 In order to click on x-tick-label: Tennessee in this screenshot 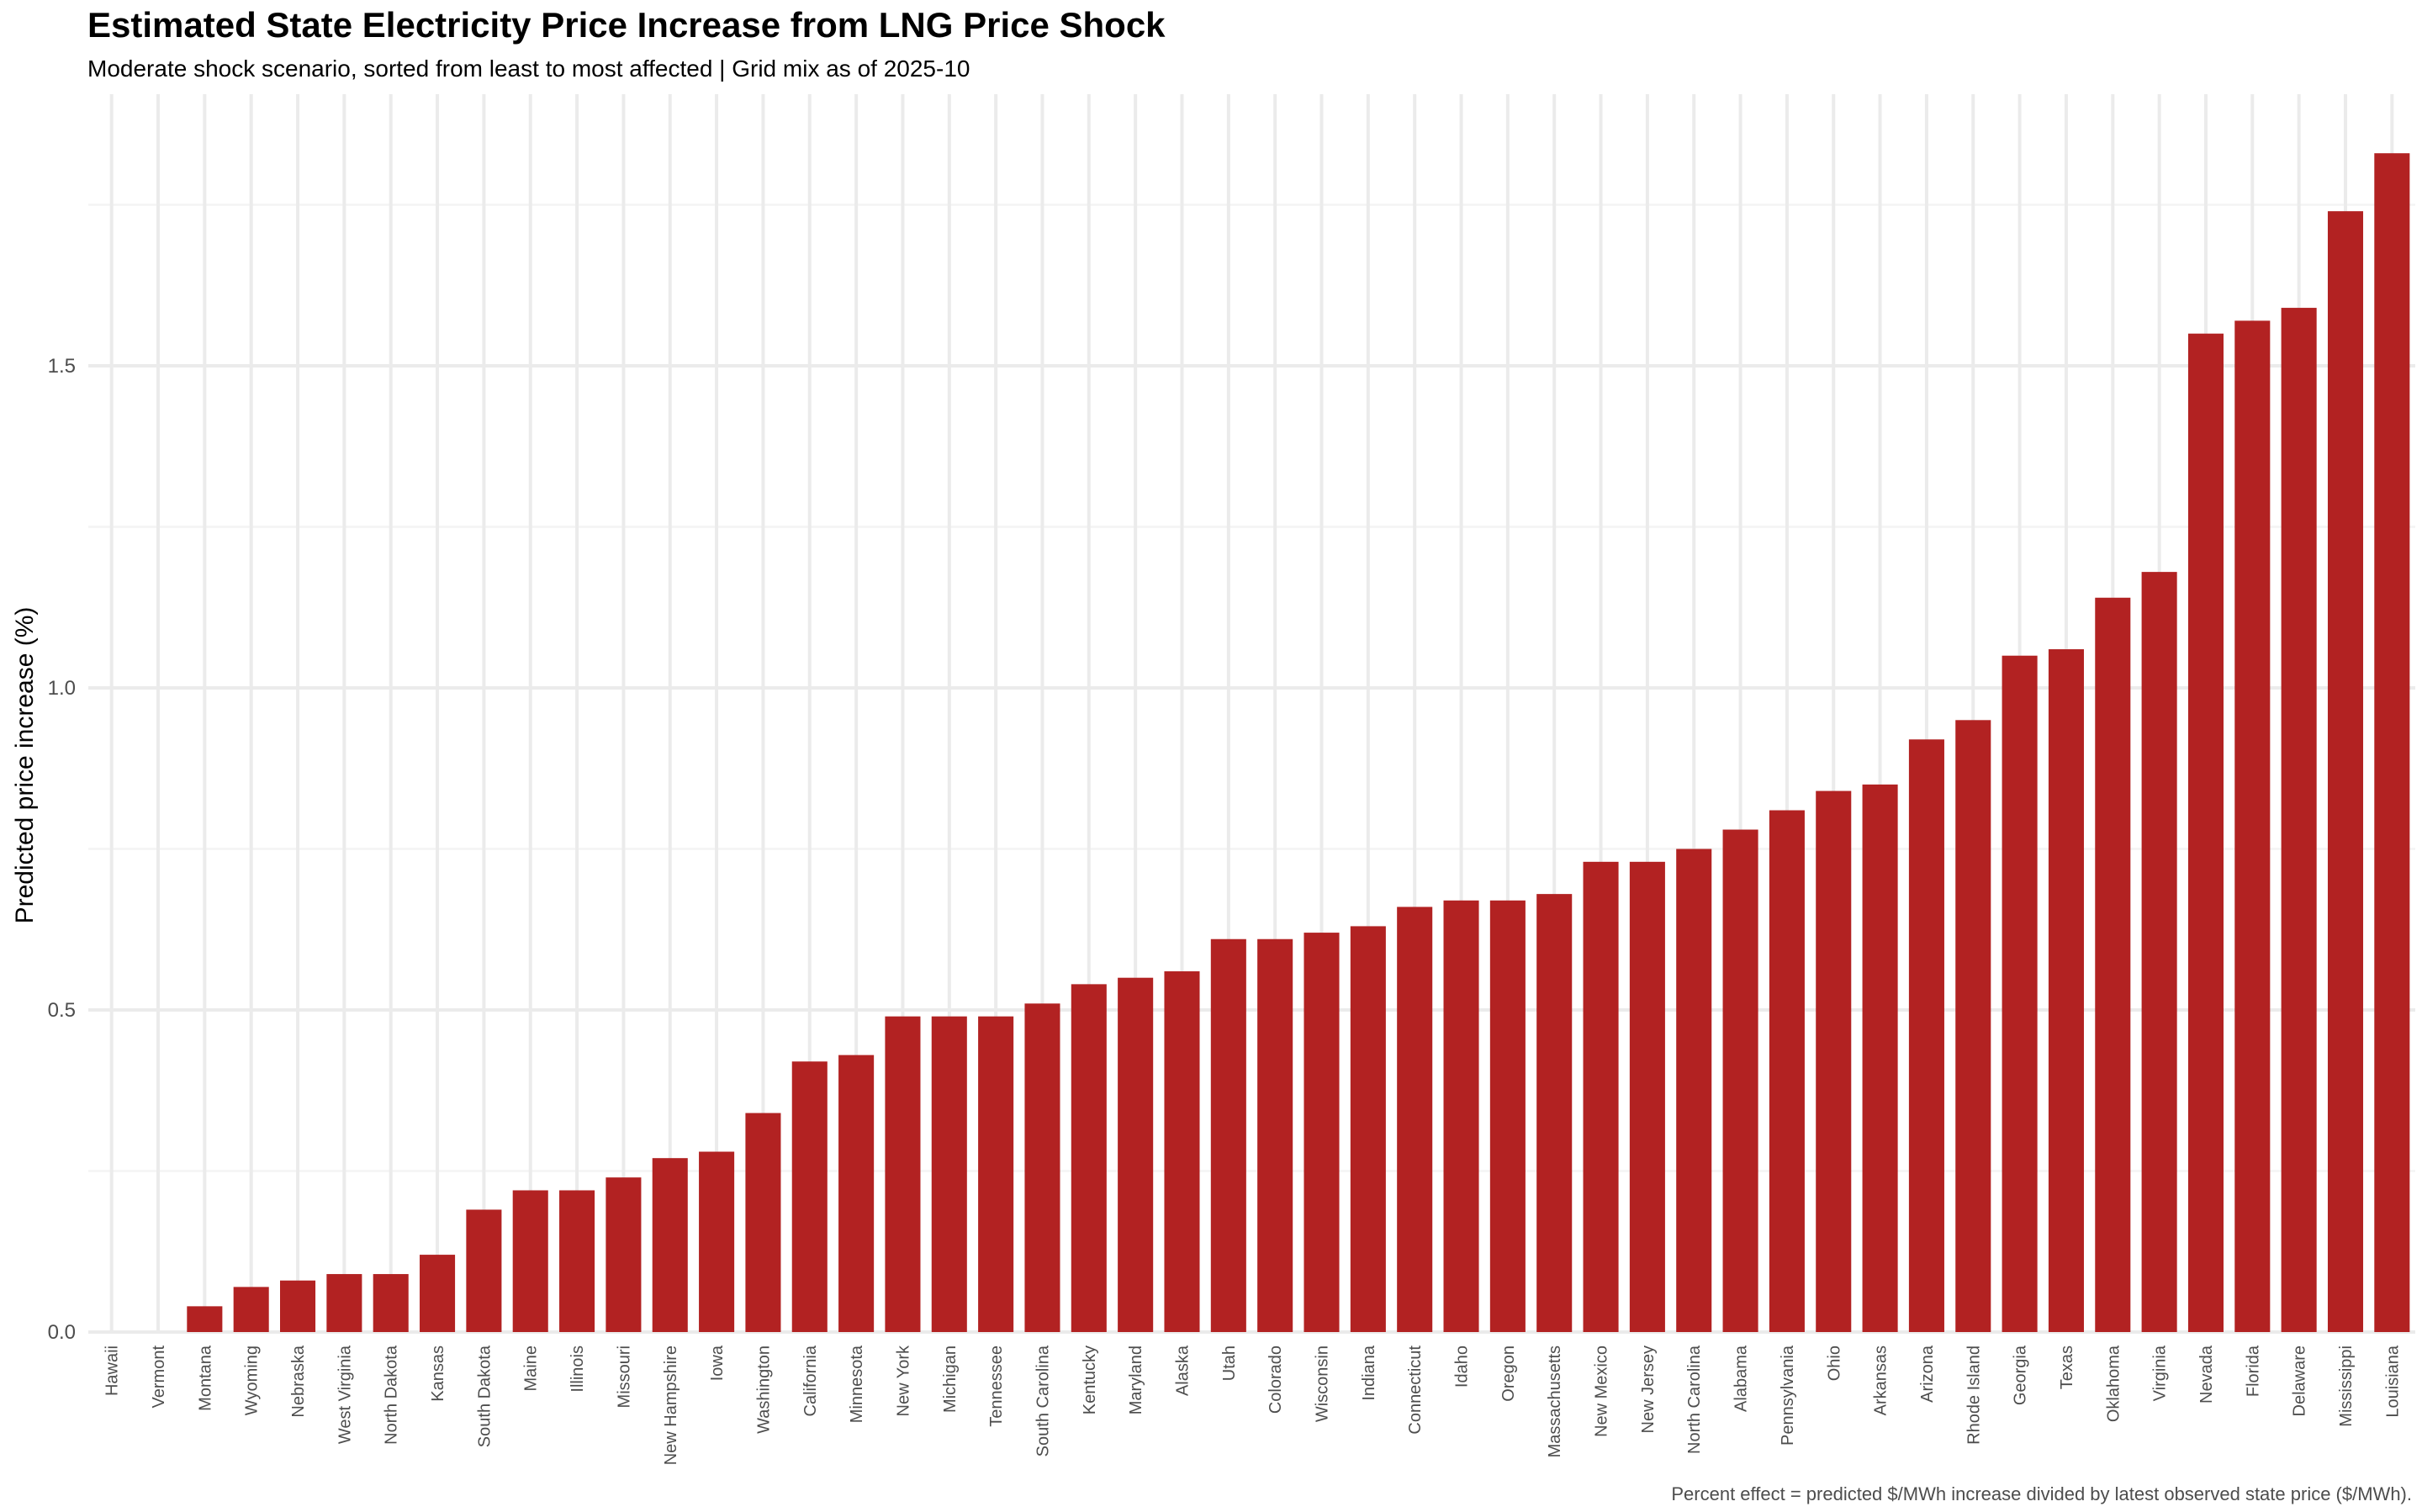, I will do `click(996, 1386)`.